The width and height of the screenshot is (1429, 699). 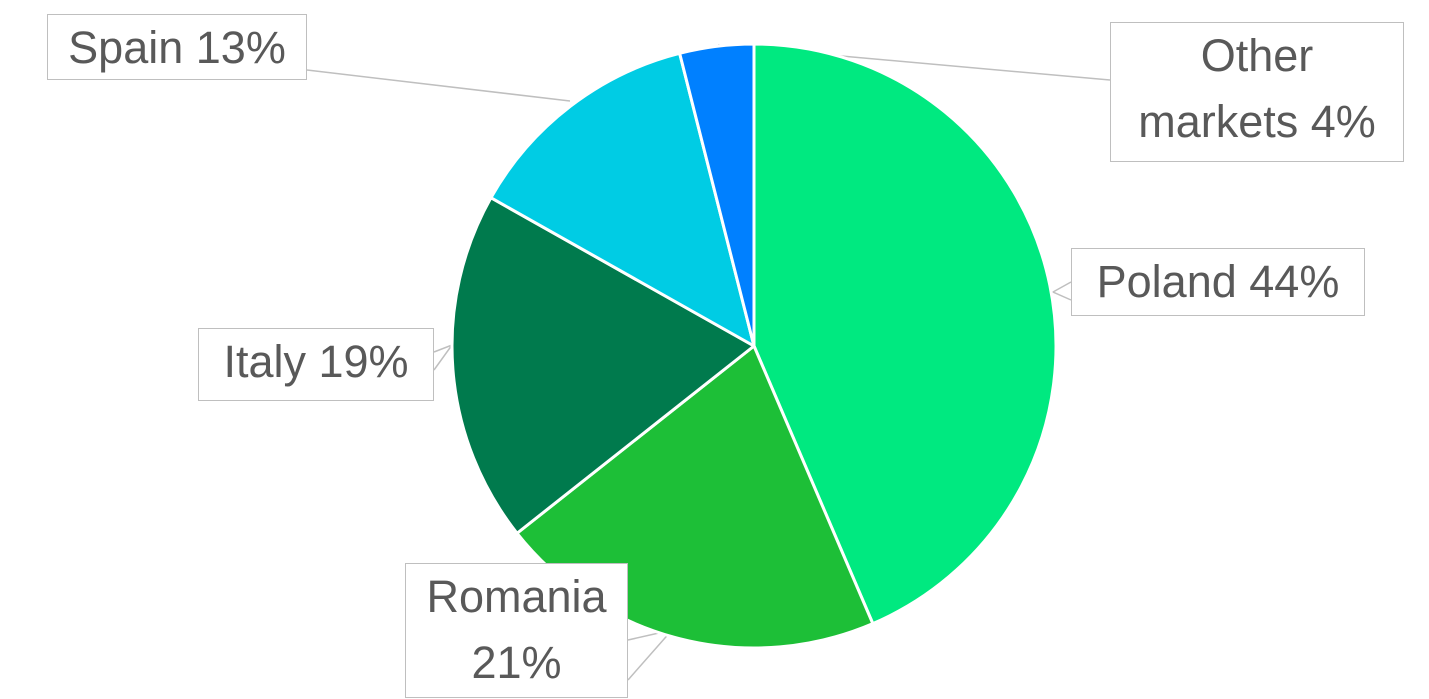 What do you see at coordinates (126, 47) in the screenshot?
I see `category-label: Spain` at bounding box center [126, 47].